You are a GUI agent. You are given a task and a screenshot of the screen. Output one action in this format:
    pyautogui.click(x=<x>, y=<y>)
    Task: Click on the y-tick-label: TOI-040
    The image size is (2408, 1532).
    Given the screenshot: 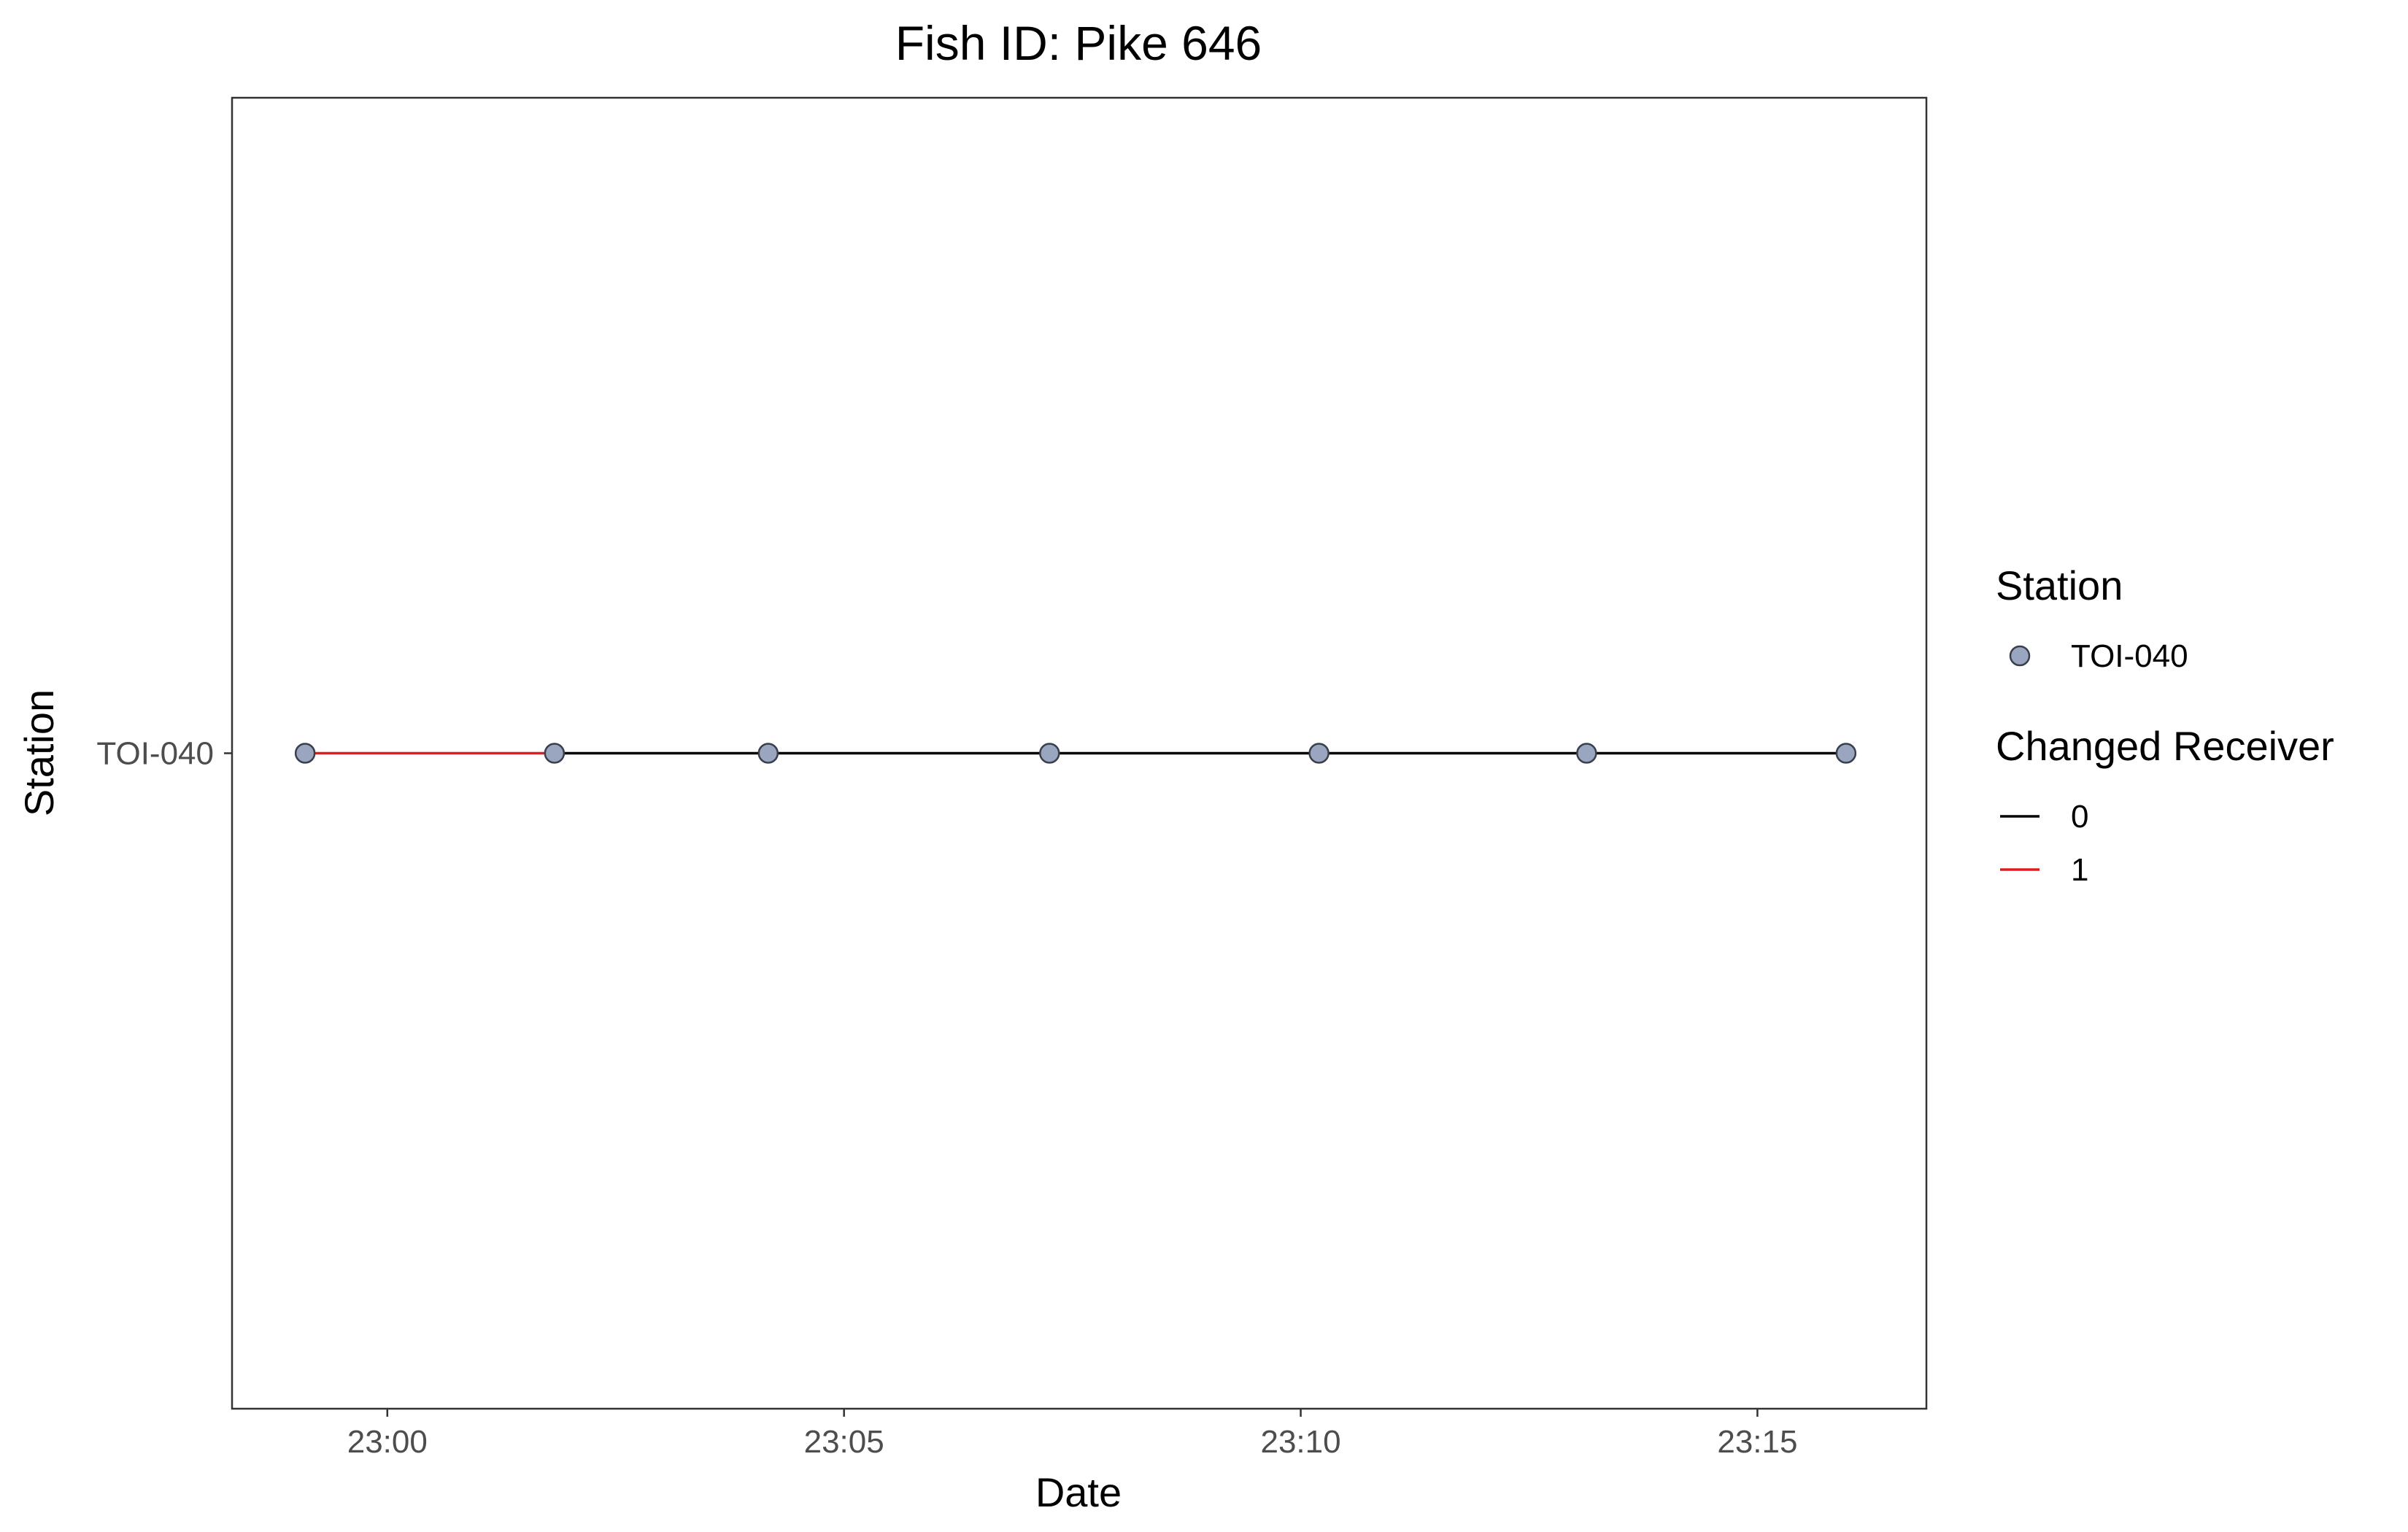 What is the action you would take?
    pyautogui.click(x=155, y=754)
    